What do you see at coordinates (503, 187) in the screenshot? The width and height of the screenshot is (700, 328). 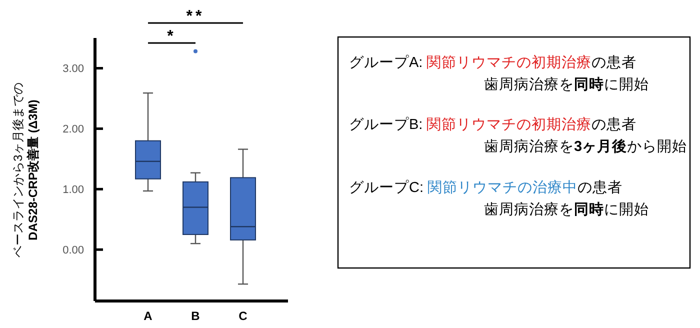 I see `text: 関節リウマチの治療中` at bounding box center [503, 187].